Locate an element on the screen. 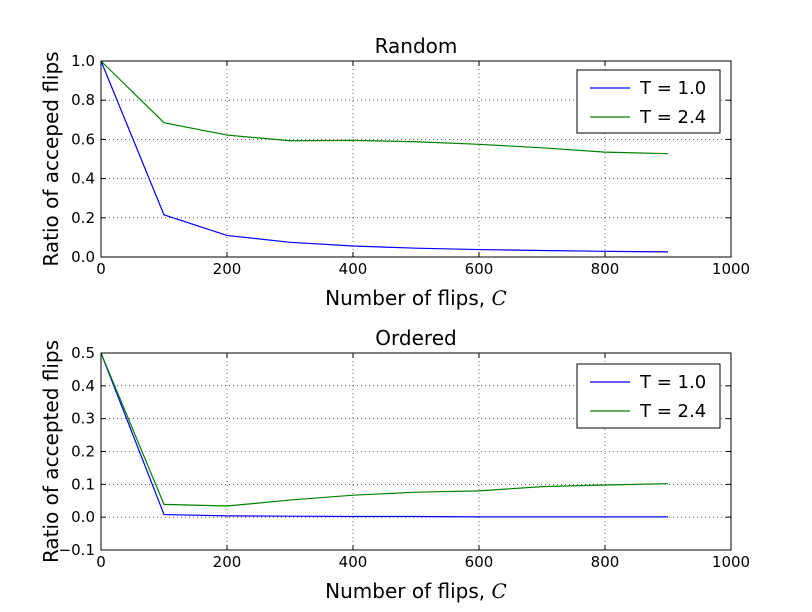 Image resolution: width=812 pixels, height=612 pixels. y-tick-label: 0.8 is located at coordinates (83, 100).